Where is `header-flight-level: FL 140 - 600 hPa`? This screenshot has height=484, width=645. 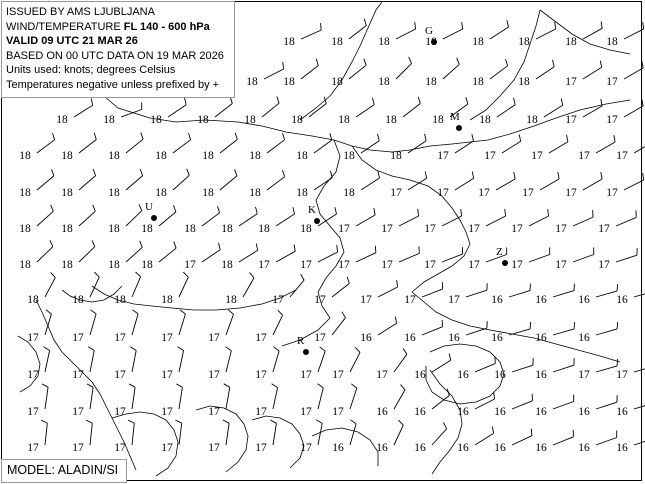 header-flight-level: FL 140 - 600 hPa is located at coordinates (166, 26).